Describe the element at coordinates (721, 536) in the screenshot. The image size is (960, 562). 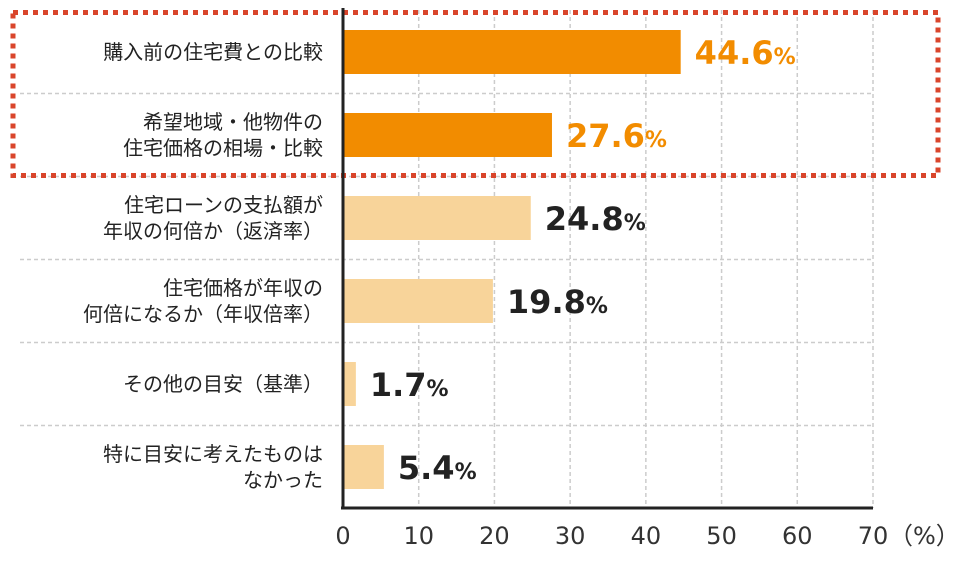
I see `x-tick-label-50: 50` at that location.